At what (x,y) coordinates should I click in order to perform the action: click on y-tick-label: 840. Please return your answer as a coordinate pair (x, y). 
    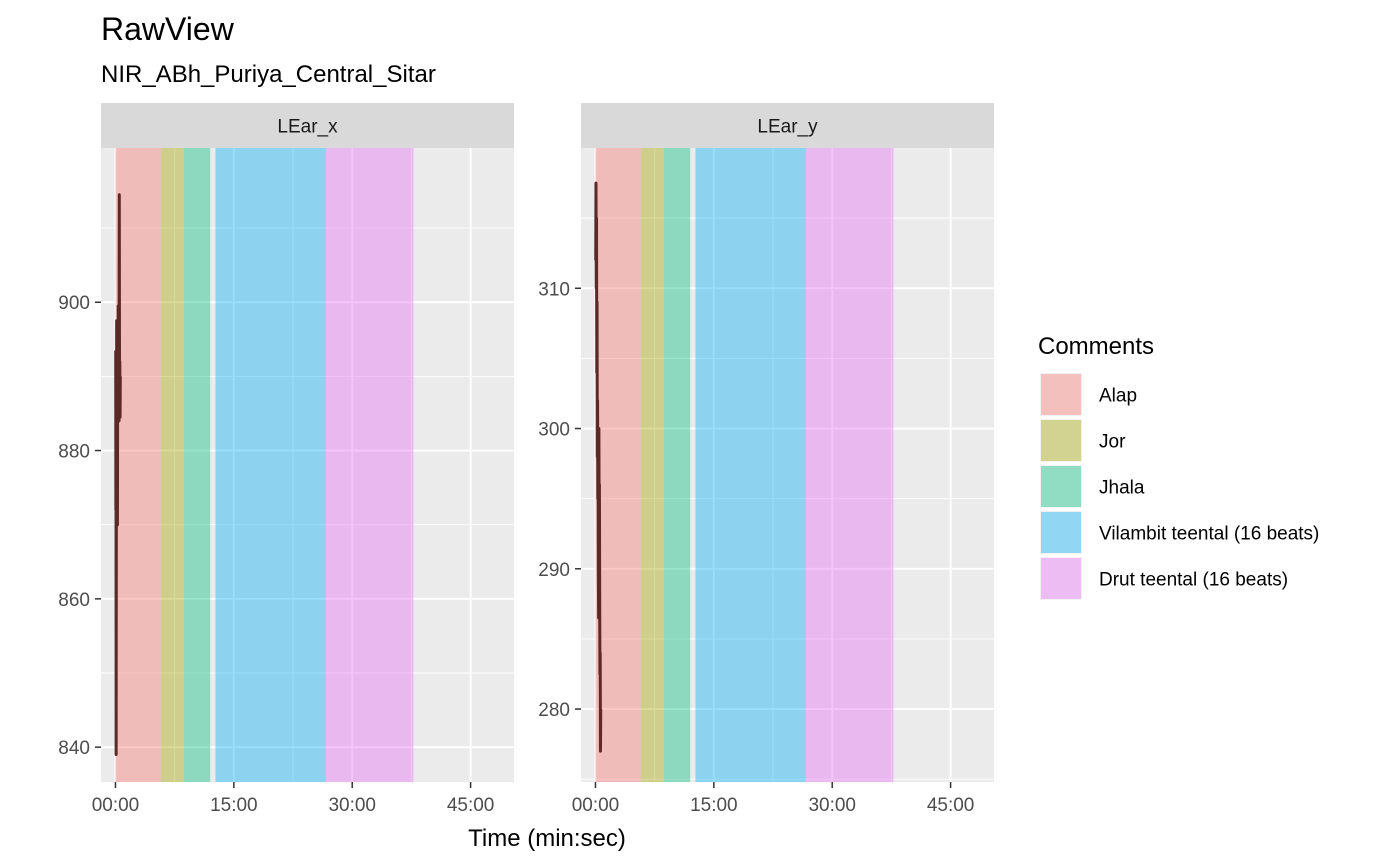
    Looking at the image, I should click on (74, 748).